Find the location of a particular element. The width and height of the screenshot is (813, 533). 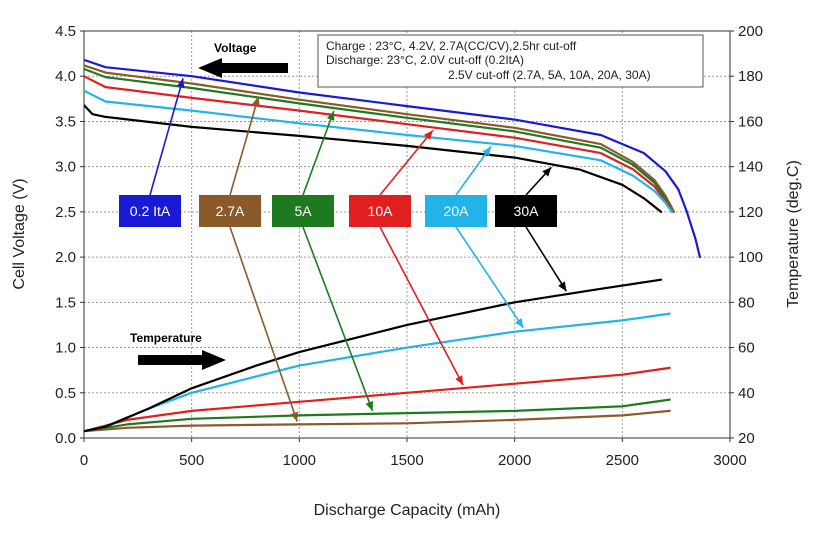

y-tick-label: 0.5 is located at coordinates (65, 393).